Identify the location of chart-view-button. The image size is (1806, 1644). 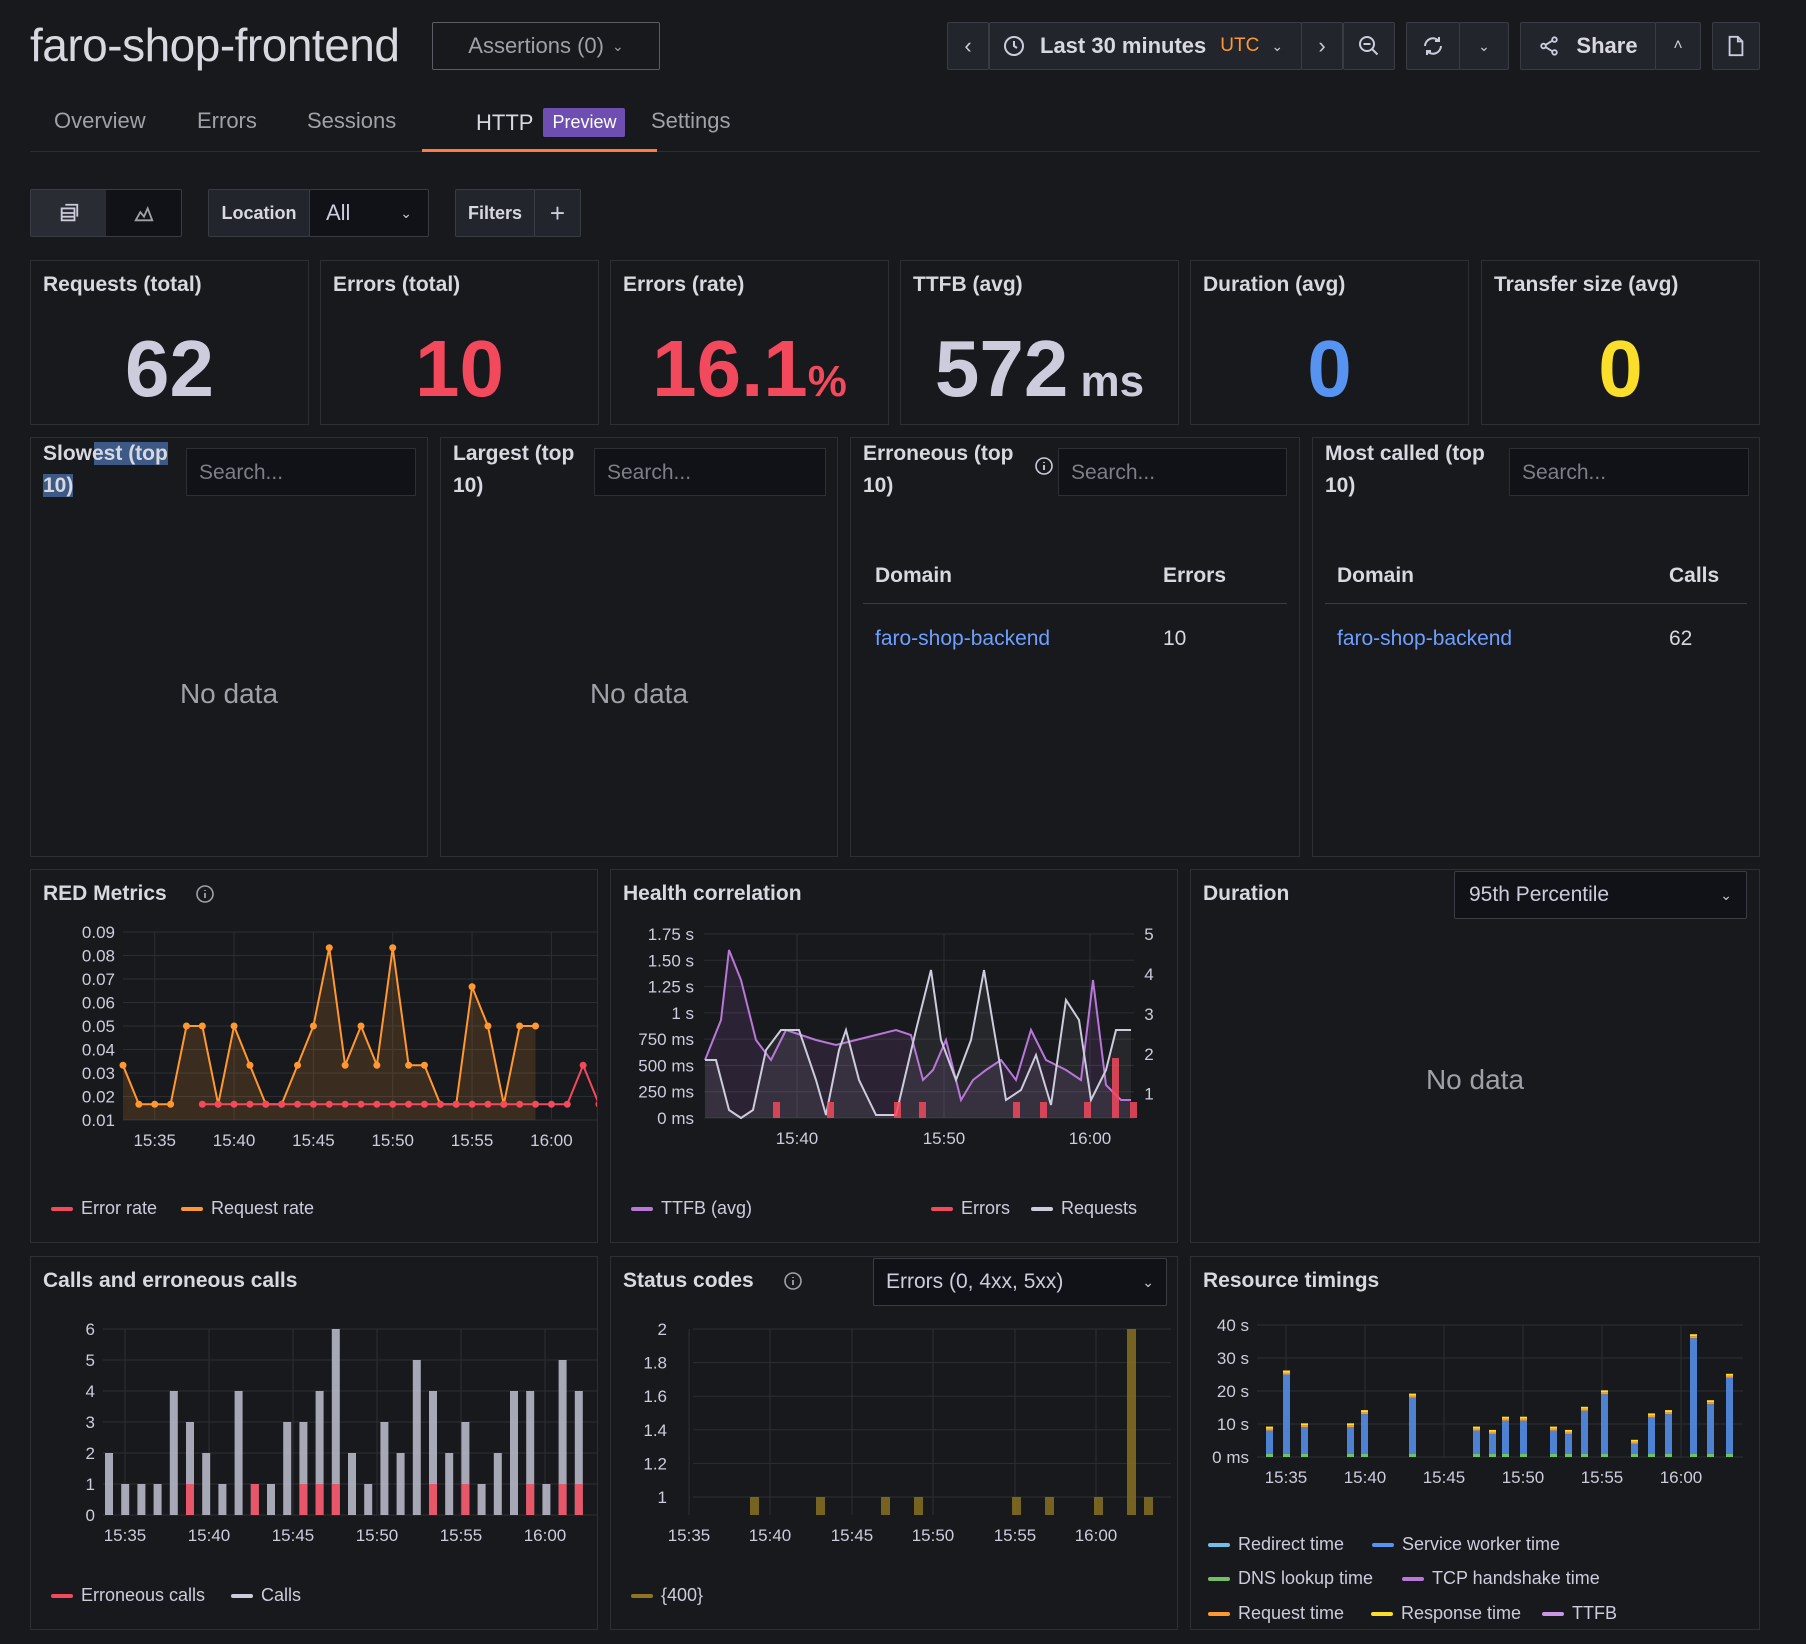
(143, 213).